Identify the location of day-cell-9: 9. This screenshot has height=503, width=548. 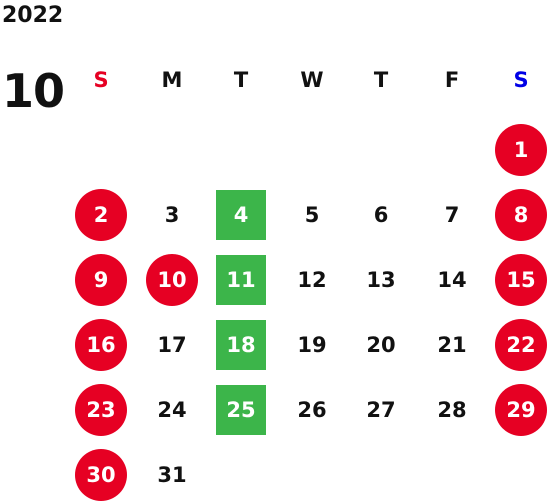
(101, 280).